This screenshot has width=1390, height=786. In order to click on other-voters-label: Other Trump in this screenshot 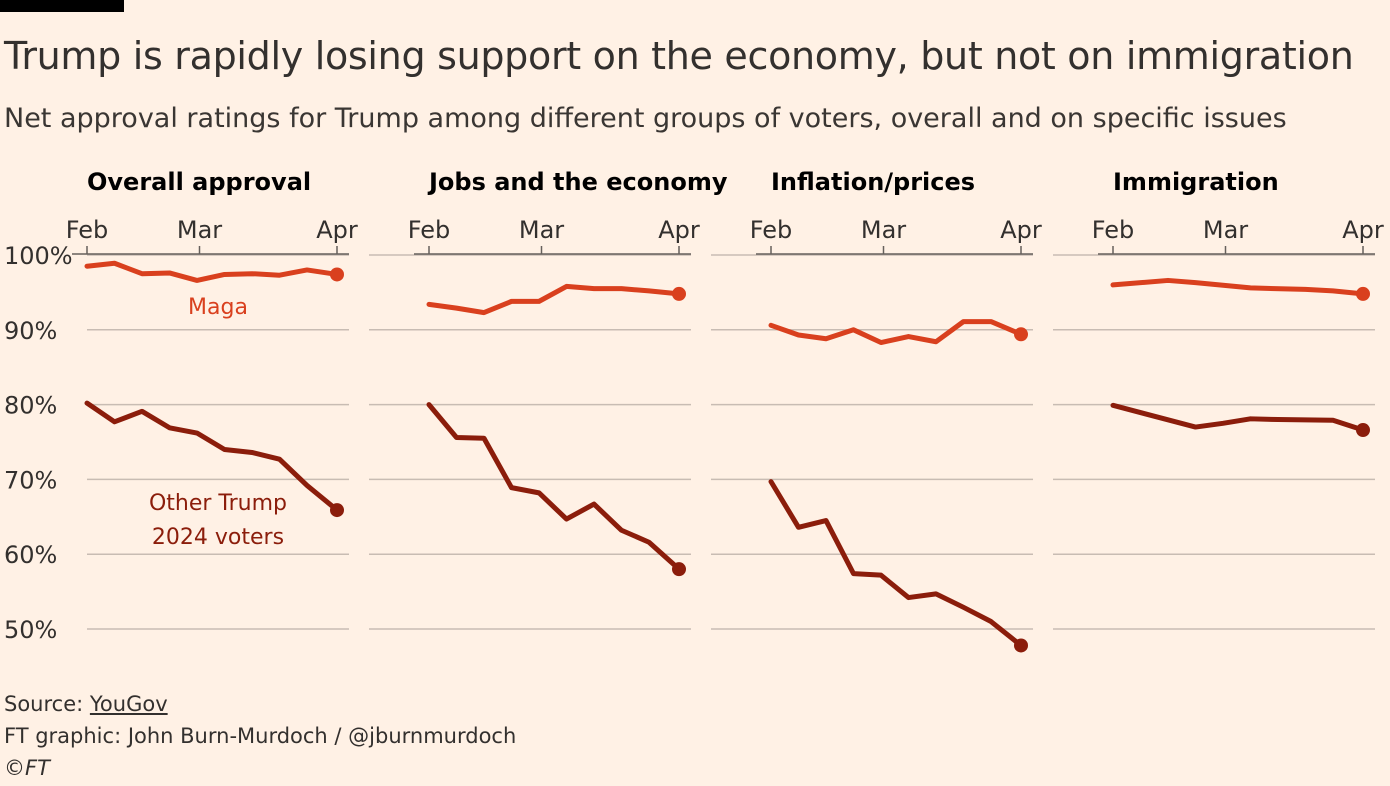, I will do `click(218, 503)`.